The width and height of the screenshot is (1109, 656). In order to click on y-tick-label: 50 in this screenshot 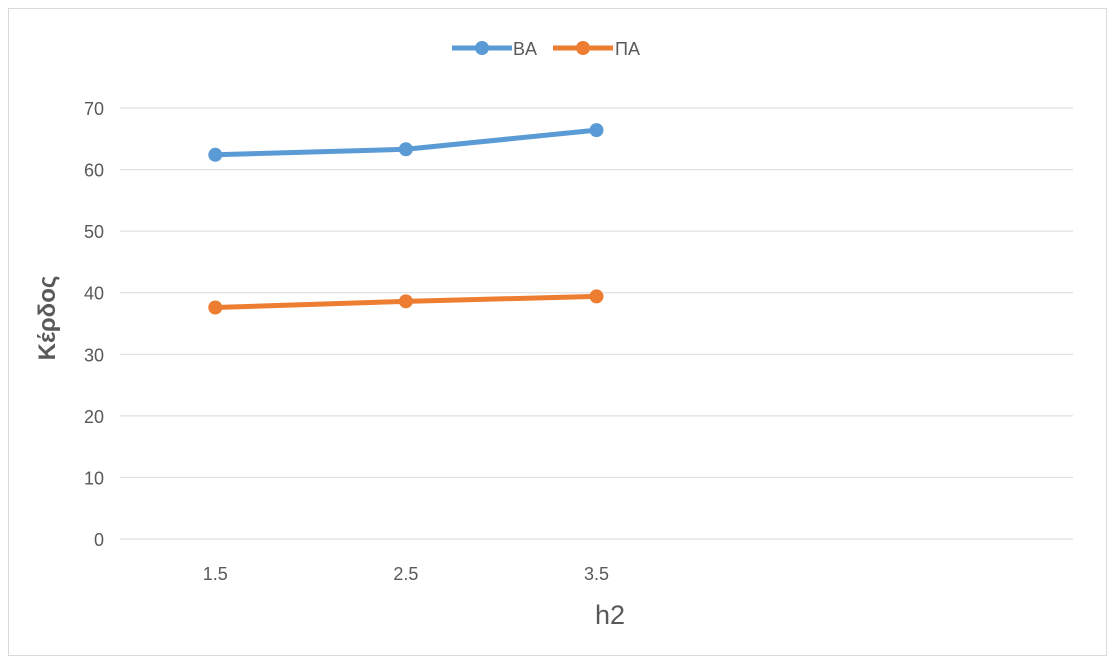, I will do `click(94, 232)`.